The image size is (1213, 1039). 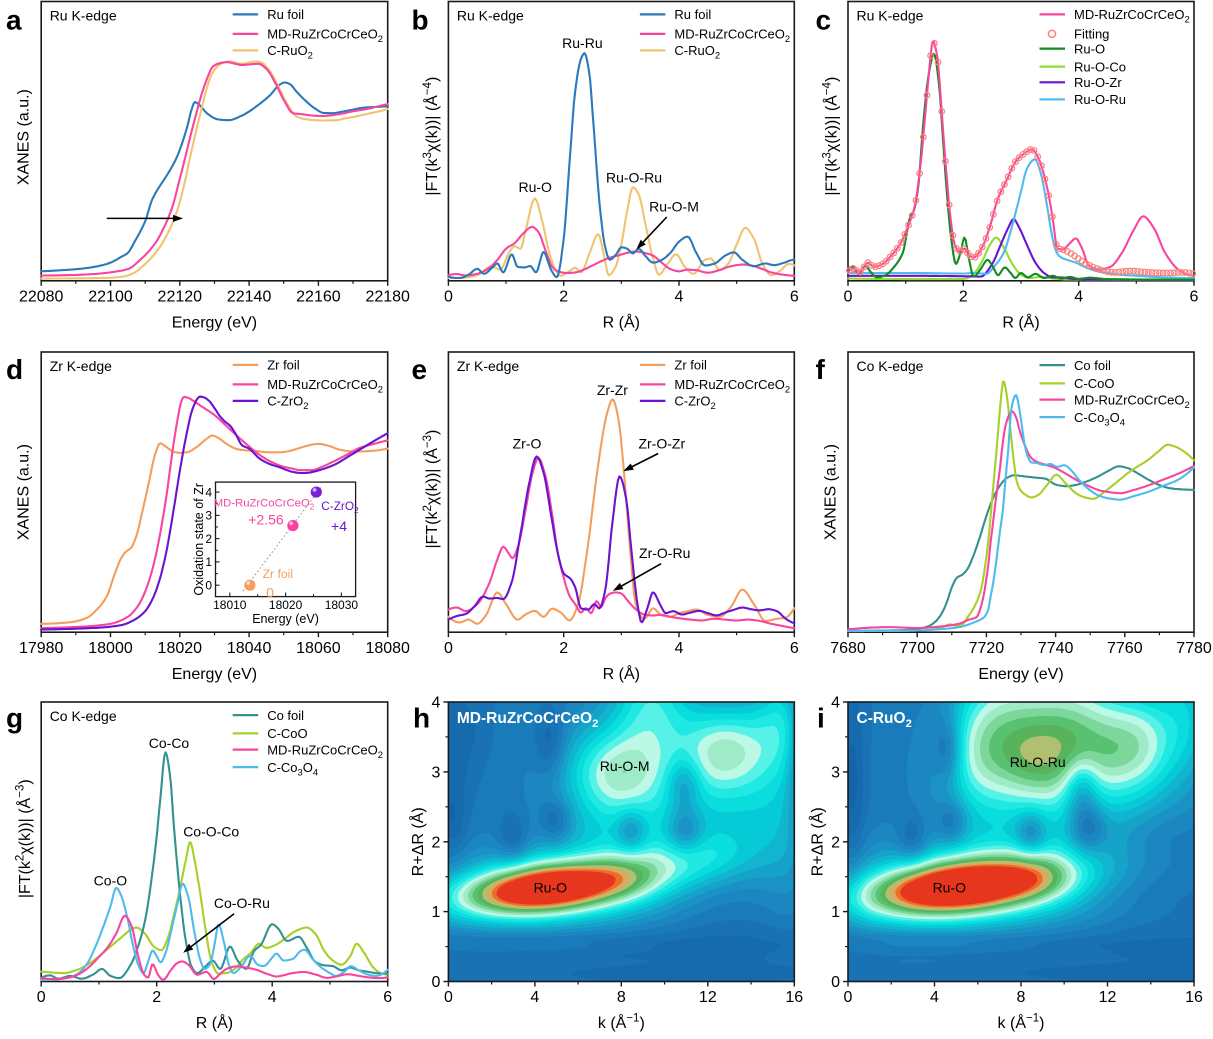 What do you see at coordinates (621, 1022) in the screenshot?
I see `svg-text: k (Å−1​)` at bounding box center [621, 1022].